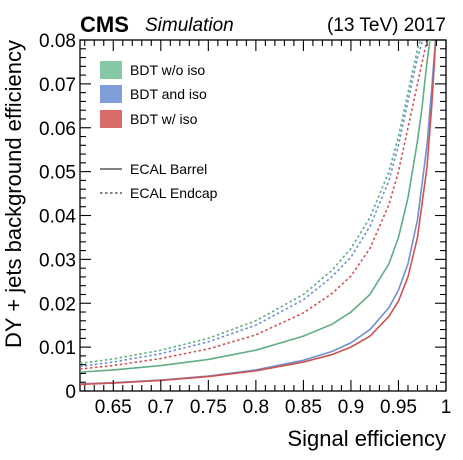 The image size is (463, 460). What do you see at coordinates (168, 94) in the screenshot?
I see `legend-label: BDT and iso` at bounding box center [168, 94].